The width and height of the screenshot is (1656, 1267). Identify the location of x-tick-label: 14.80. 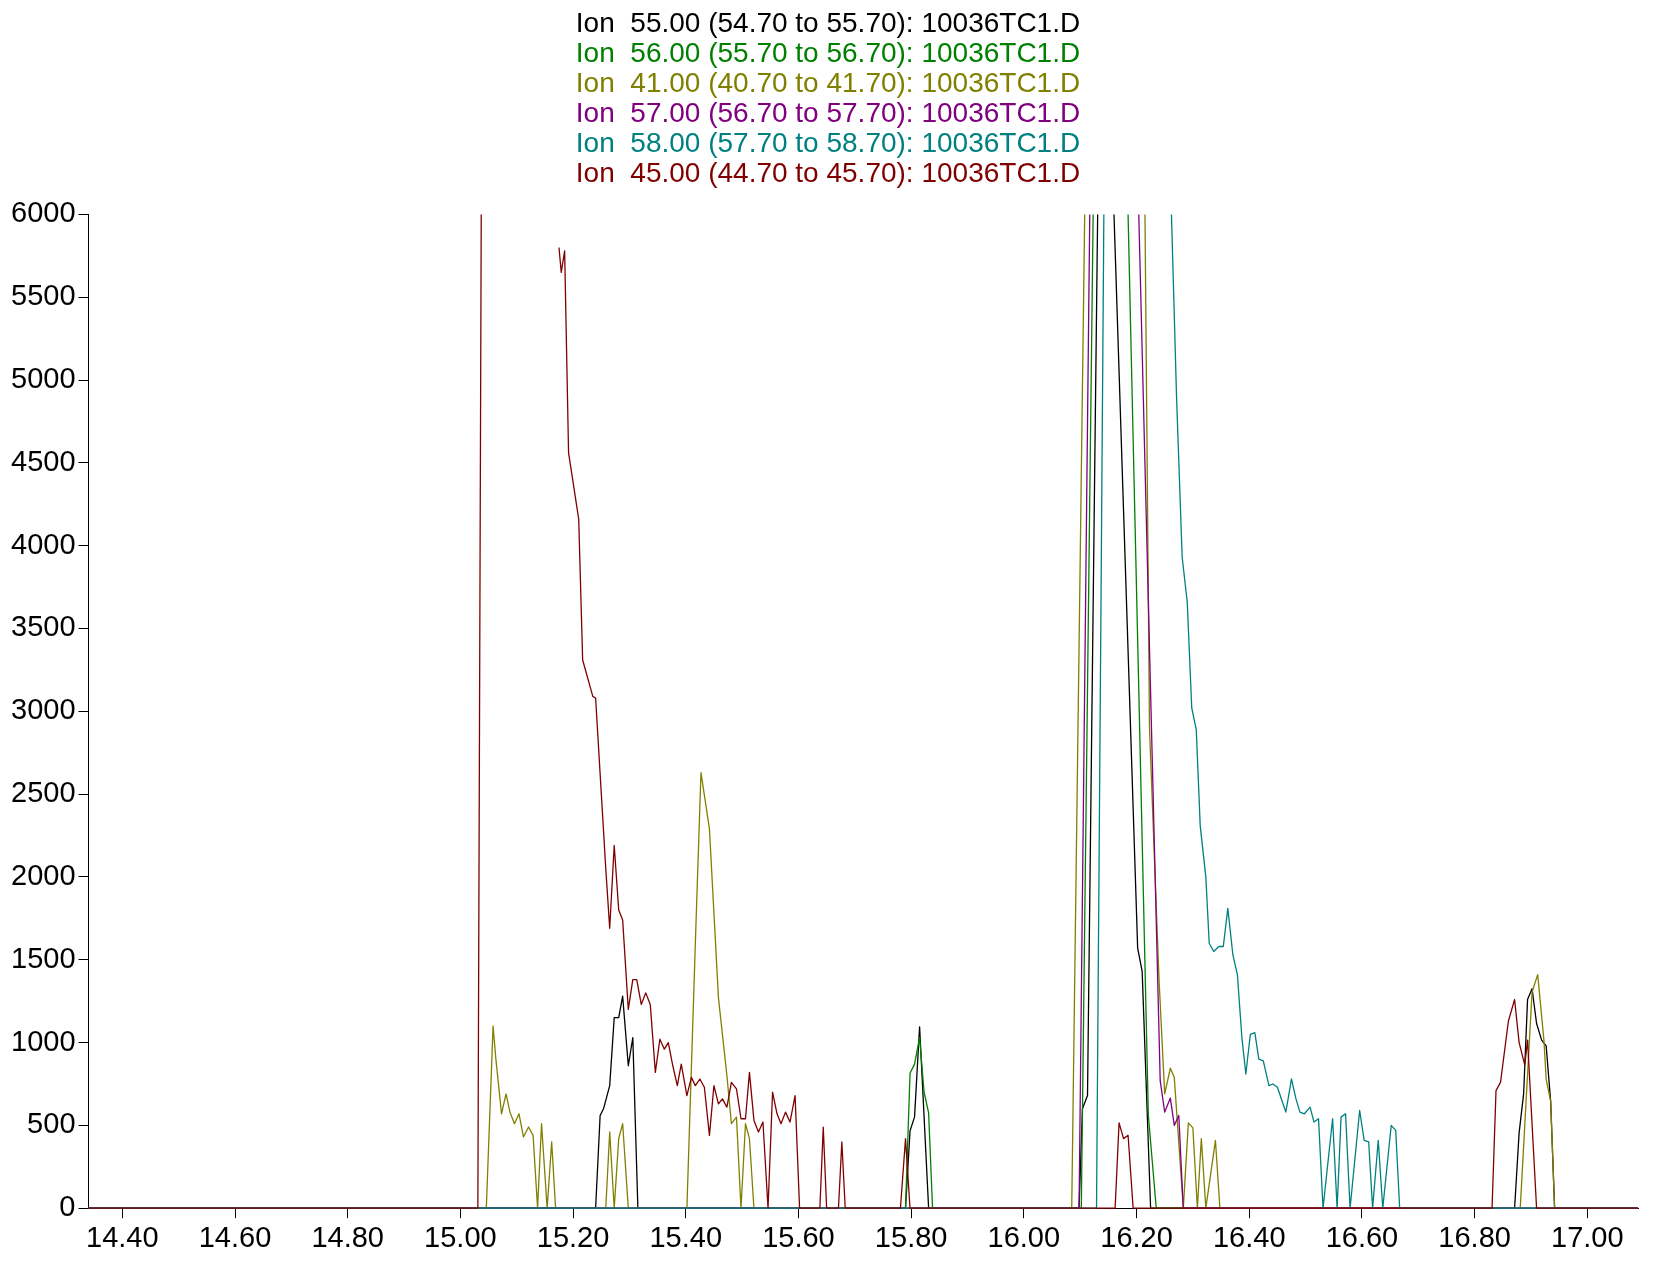
(347, 1236).